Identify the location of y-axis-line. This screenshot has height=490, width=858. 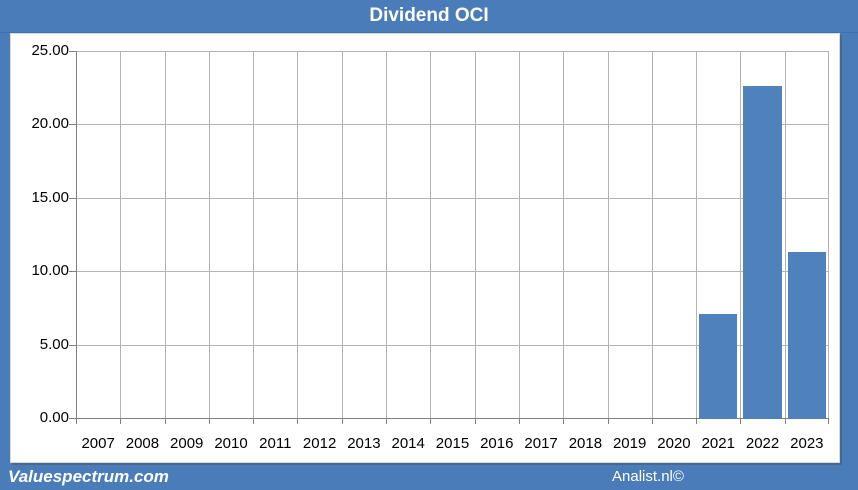
(76, 235).